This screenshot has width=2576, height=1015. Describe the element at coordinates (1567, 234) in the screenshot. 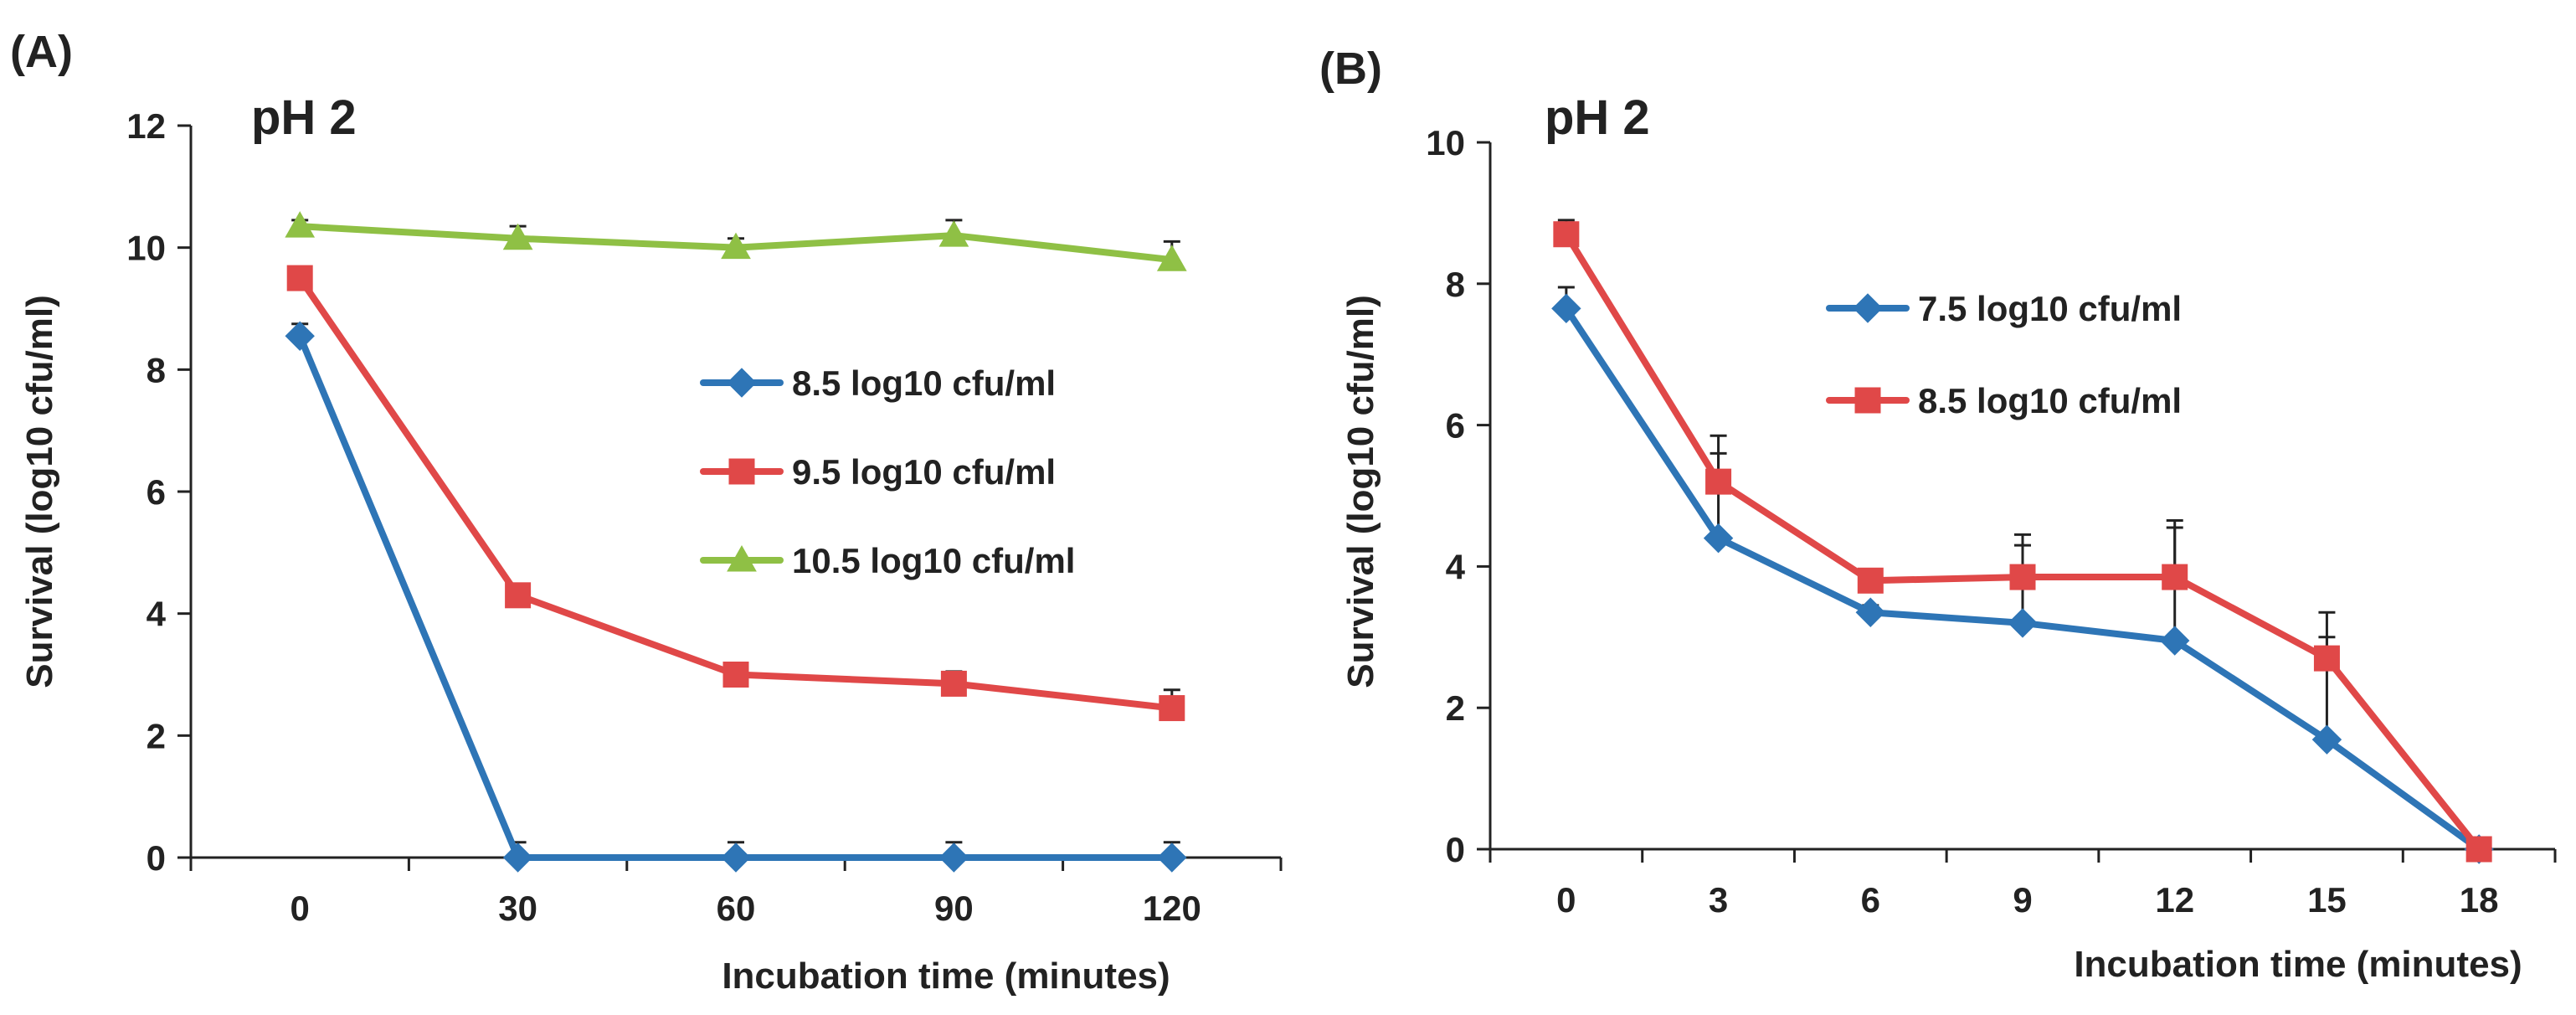

I see `data-point-b-s1-p0` at that location.